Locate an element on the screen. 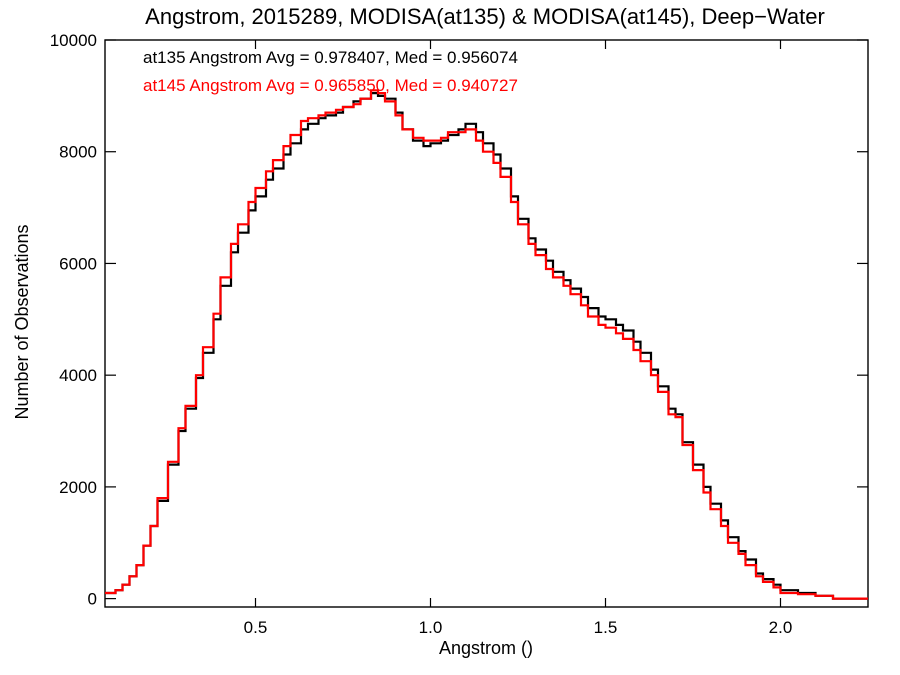 The height and width of the screenshot is (675, 900). x-axis-label: Angstrom () is located at coordinates (486, 648).